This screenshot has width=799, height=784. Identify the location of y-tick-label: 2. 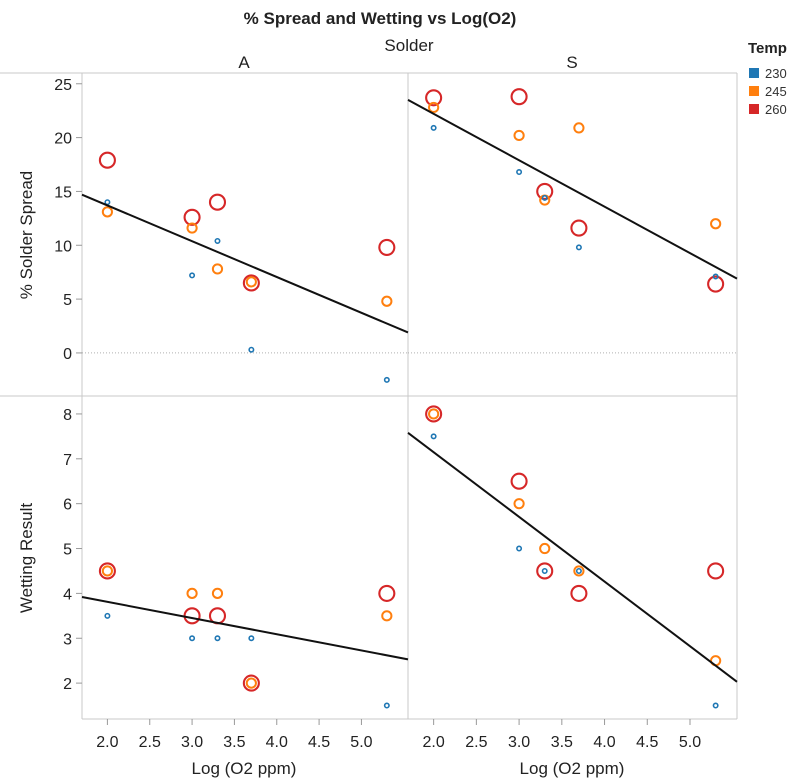
(67, 684).